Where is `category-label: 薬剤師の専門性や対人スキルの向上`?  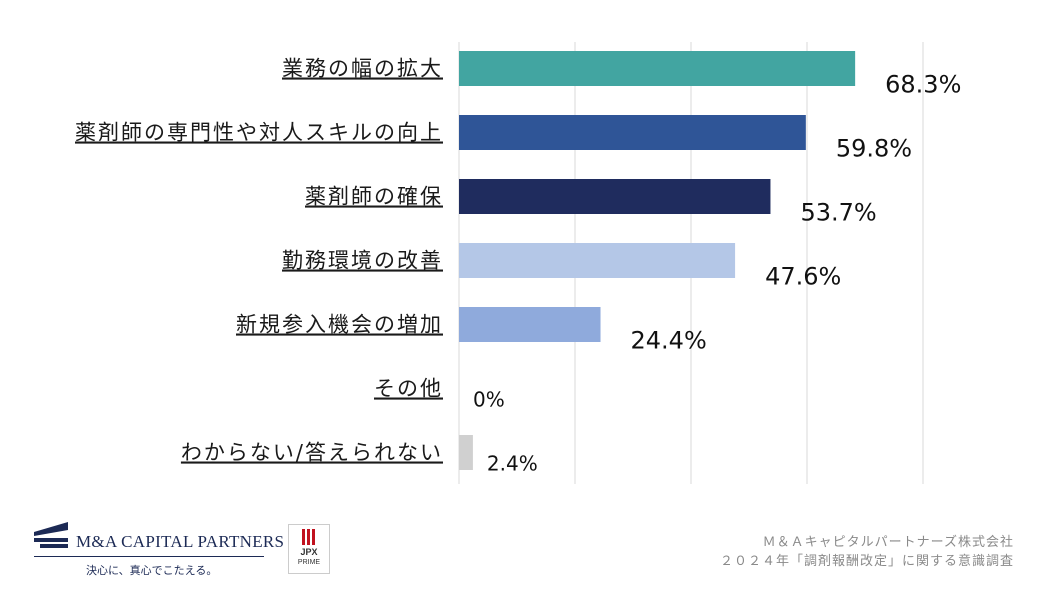 category-label: 薬剤師の専門性や対人スキルの向上 is located at coordinates (259, 133).